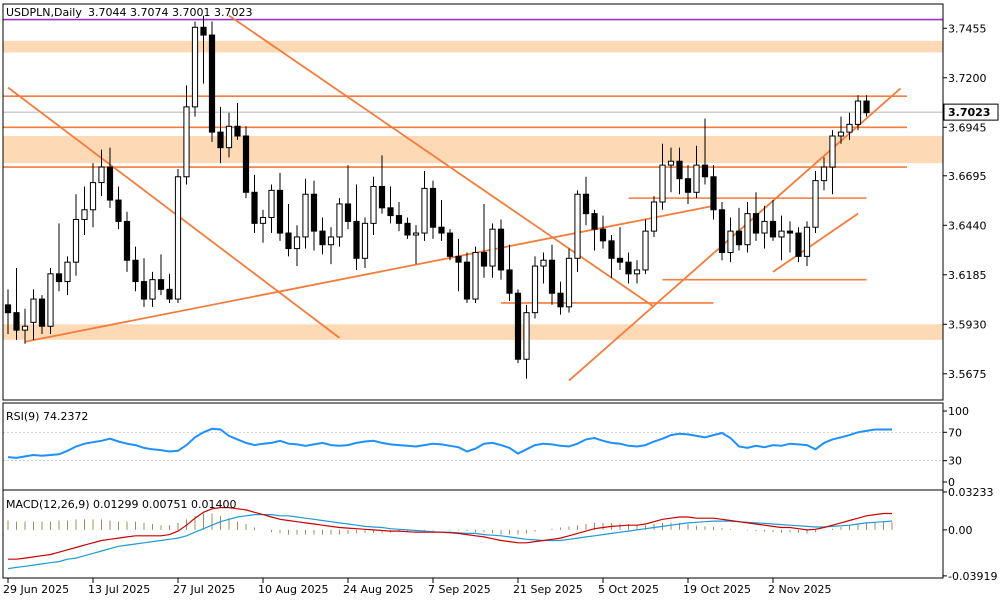  What do you see at coordinates (960, 530) in the screenshot?
I see `macd-tick-label: 0.00` at bounding box center [960, 530].